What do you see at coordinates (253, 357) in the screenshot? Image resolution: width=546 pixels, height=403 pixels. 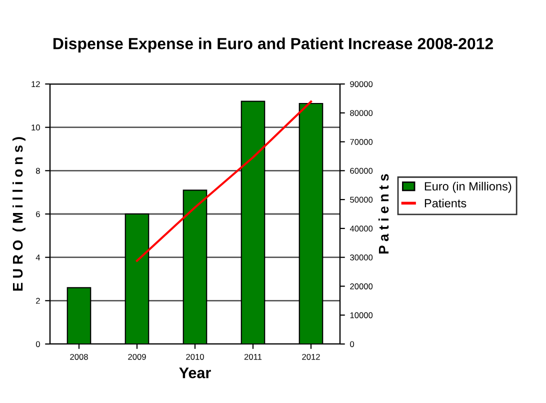 I see `x-tick-label: 2011` at bounding box center [253, 357].